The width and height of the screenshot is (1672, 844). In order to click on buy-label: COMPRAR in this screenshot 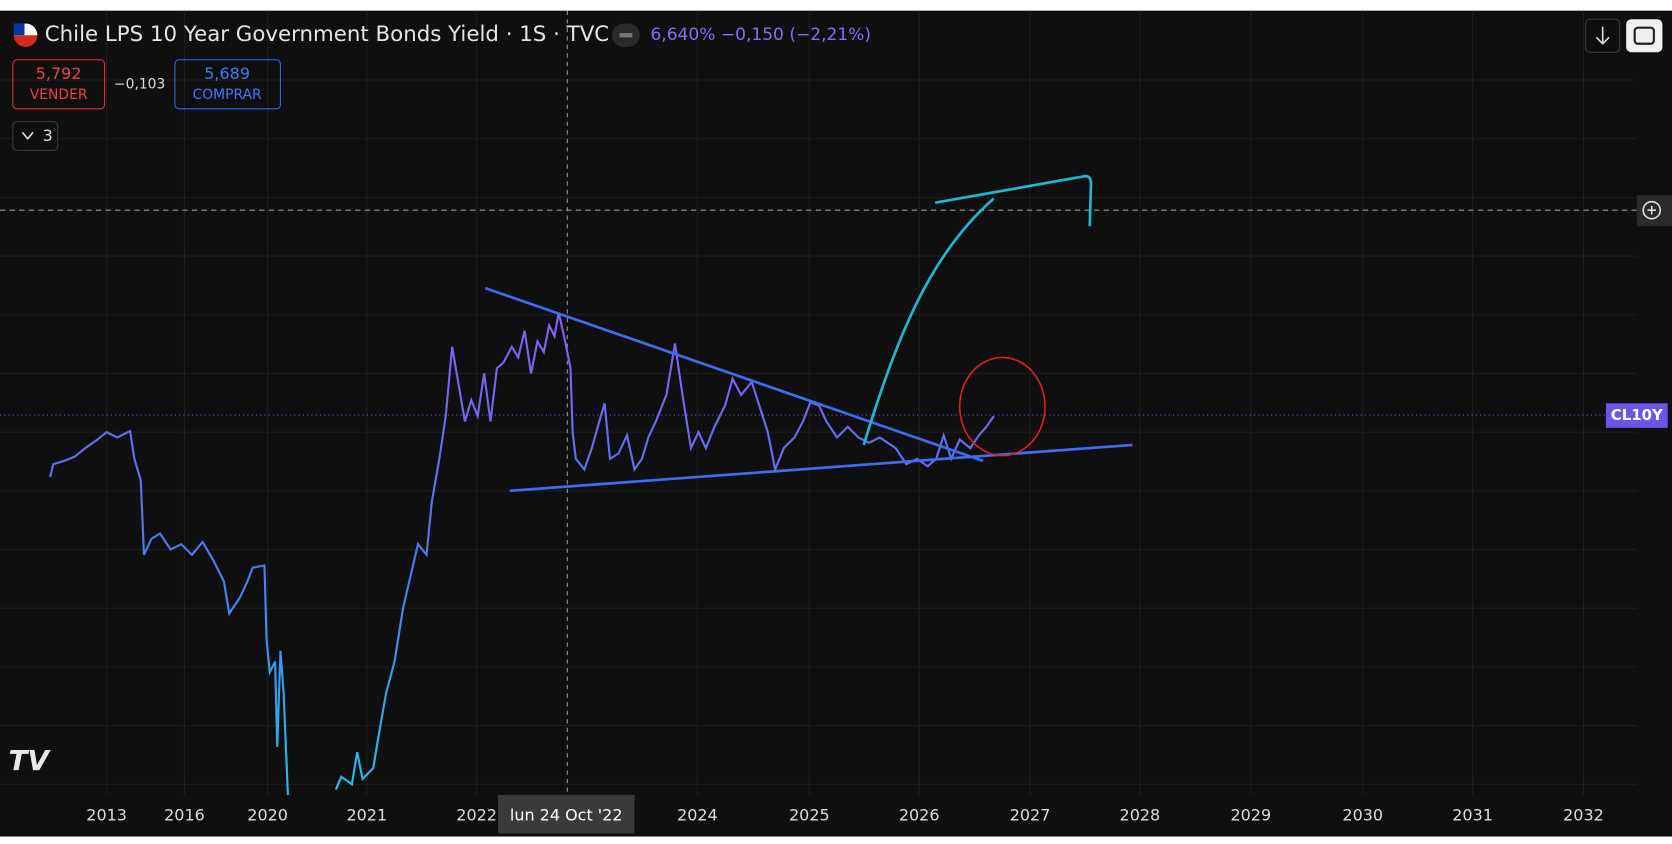, I will do `click(227, 95)`.